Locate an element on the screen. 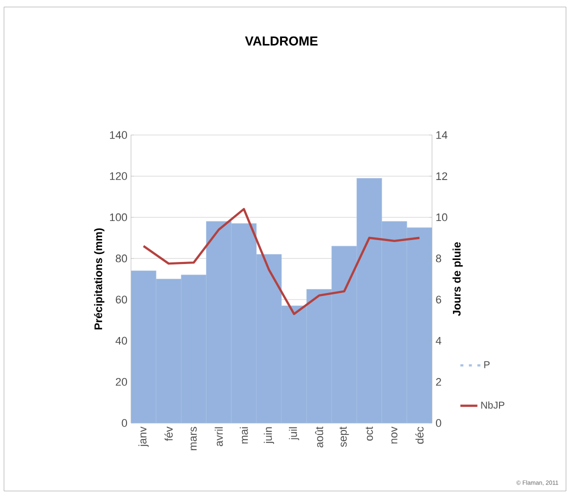 The width and height of the screenshot is (571, 499). x-tick-label: mars is located at coordinates (193, 438).